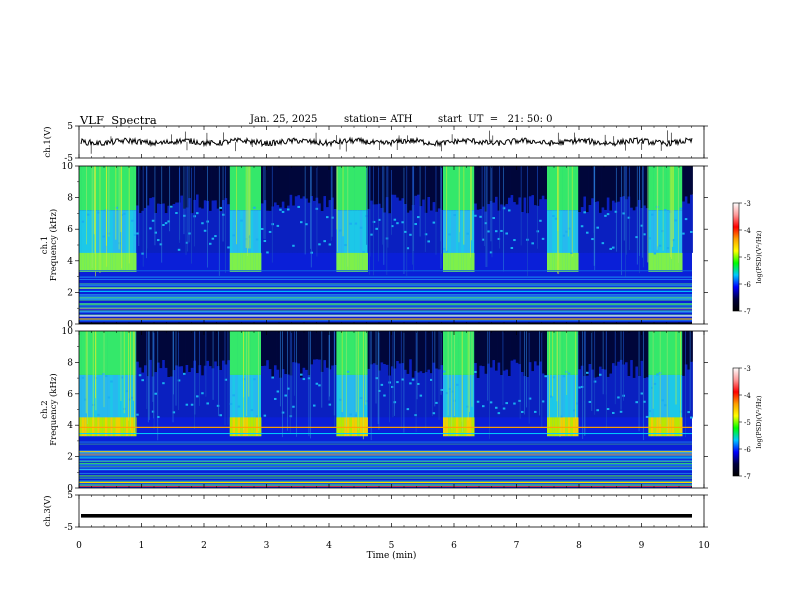 This screenshot has width=792, height=612. I want to click on colorbar-ch2, so click(736, 422).